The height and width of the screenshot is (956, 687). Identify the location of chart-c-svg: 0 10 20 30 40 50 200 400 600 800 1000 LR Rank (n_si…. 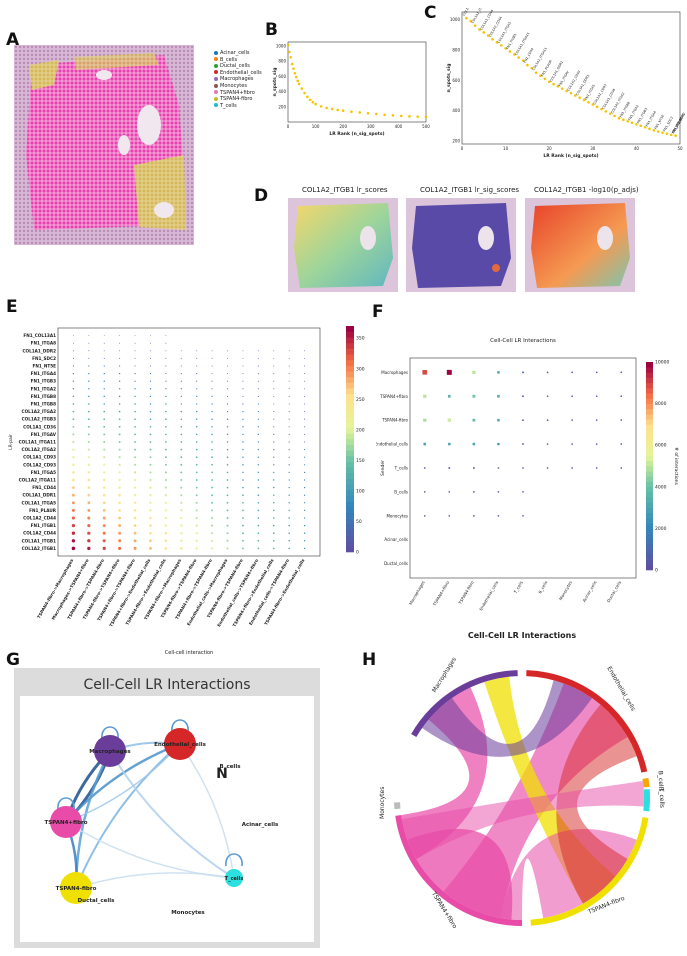
(566, 79).